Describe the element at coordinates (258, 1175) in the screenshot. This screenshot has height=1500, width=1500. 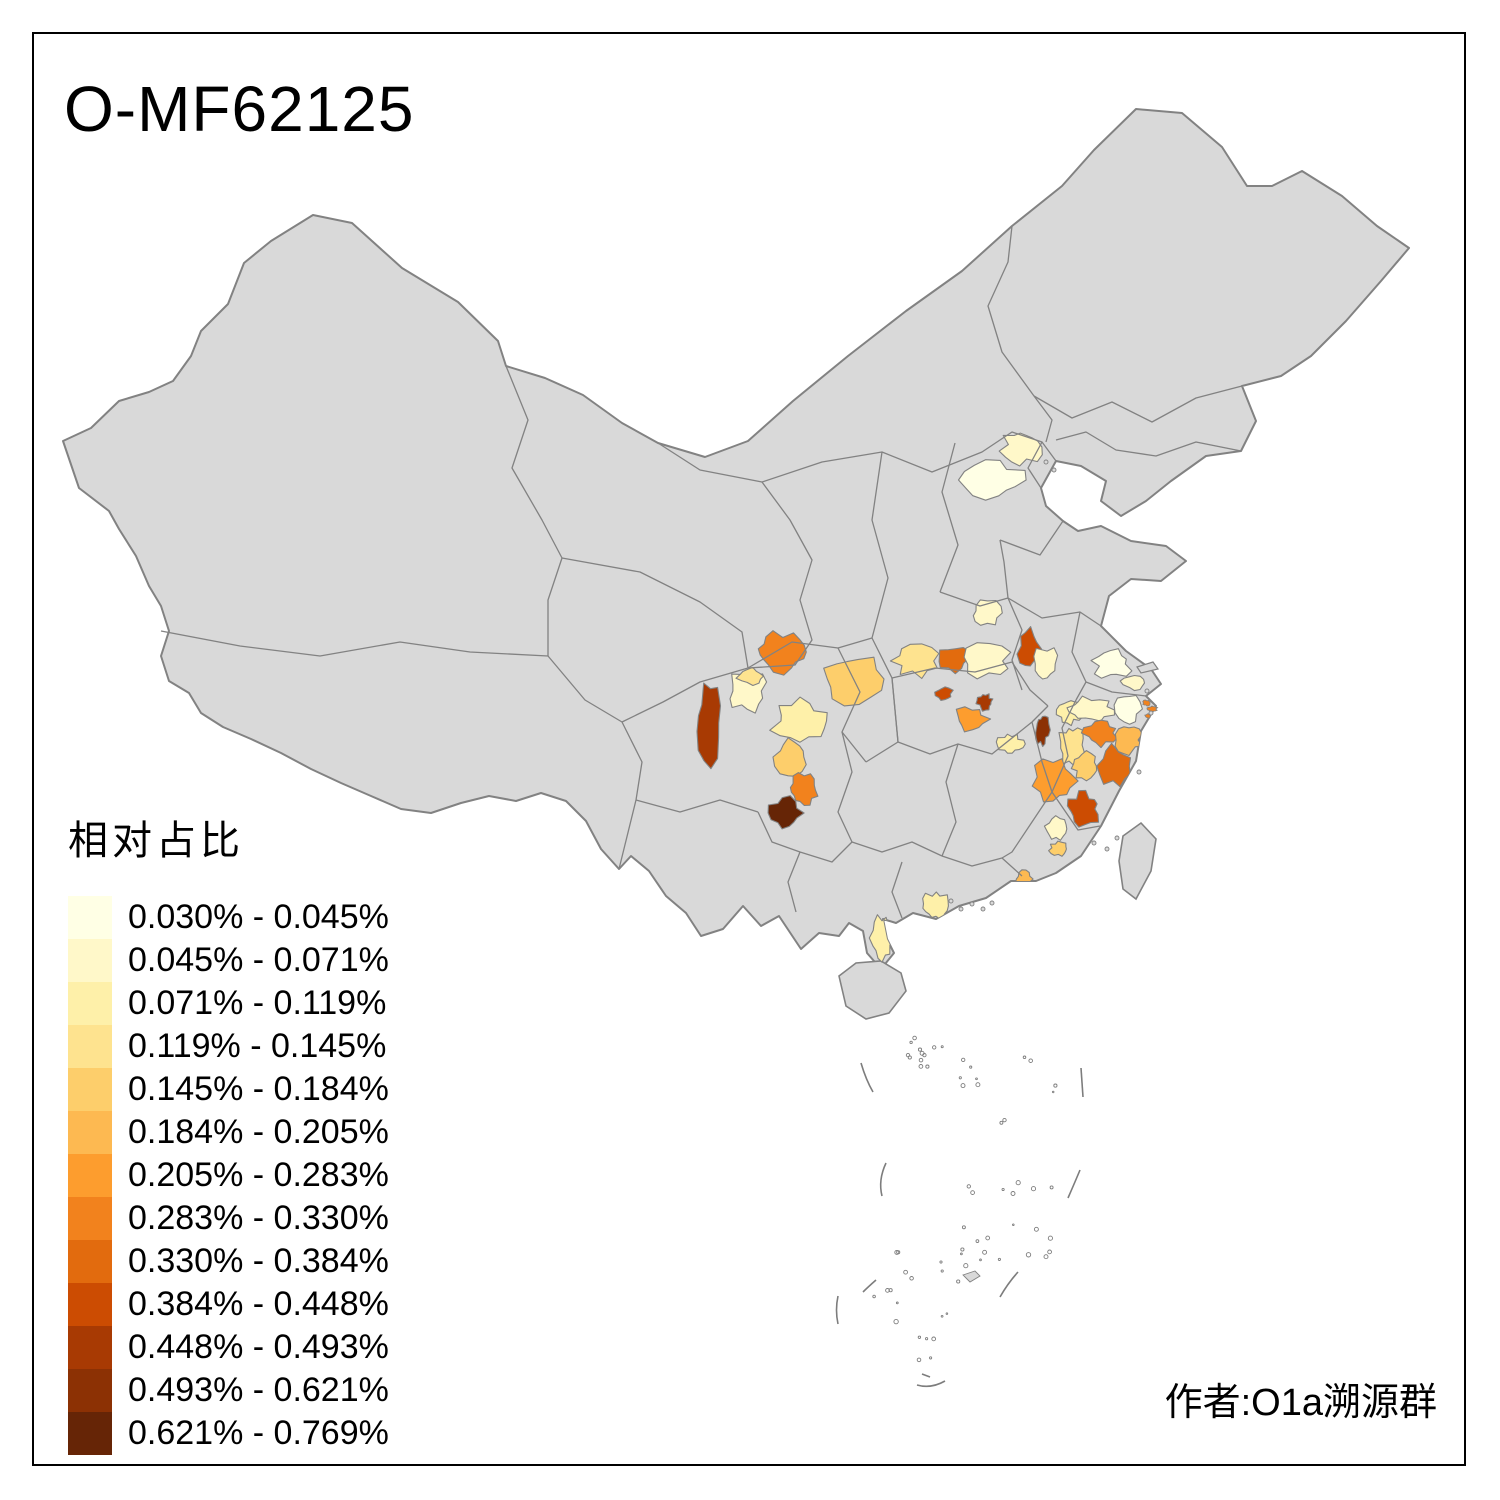
I see `legend-label: 0.205% - 0.283%` at that location.